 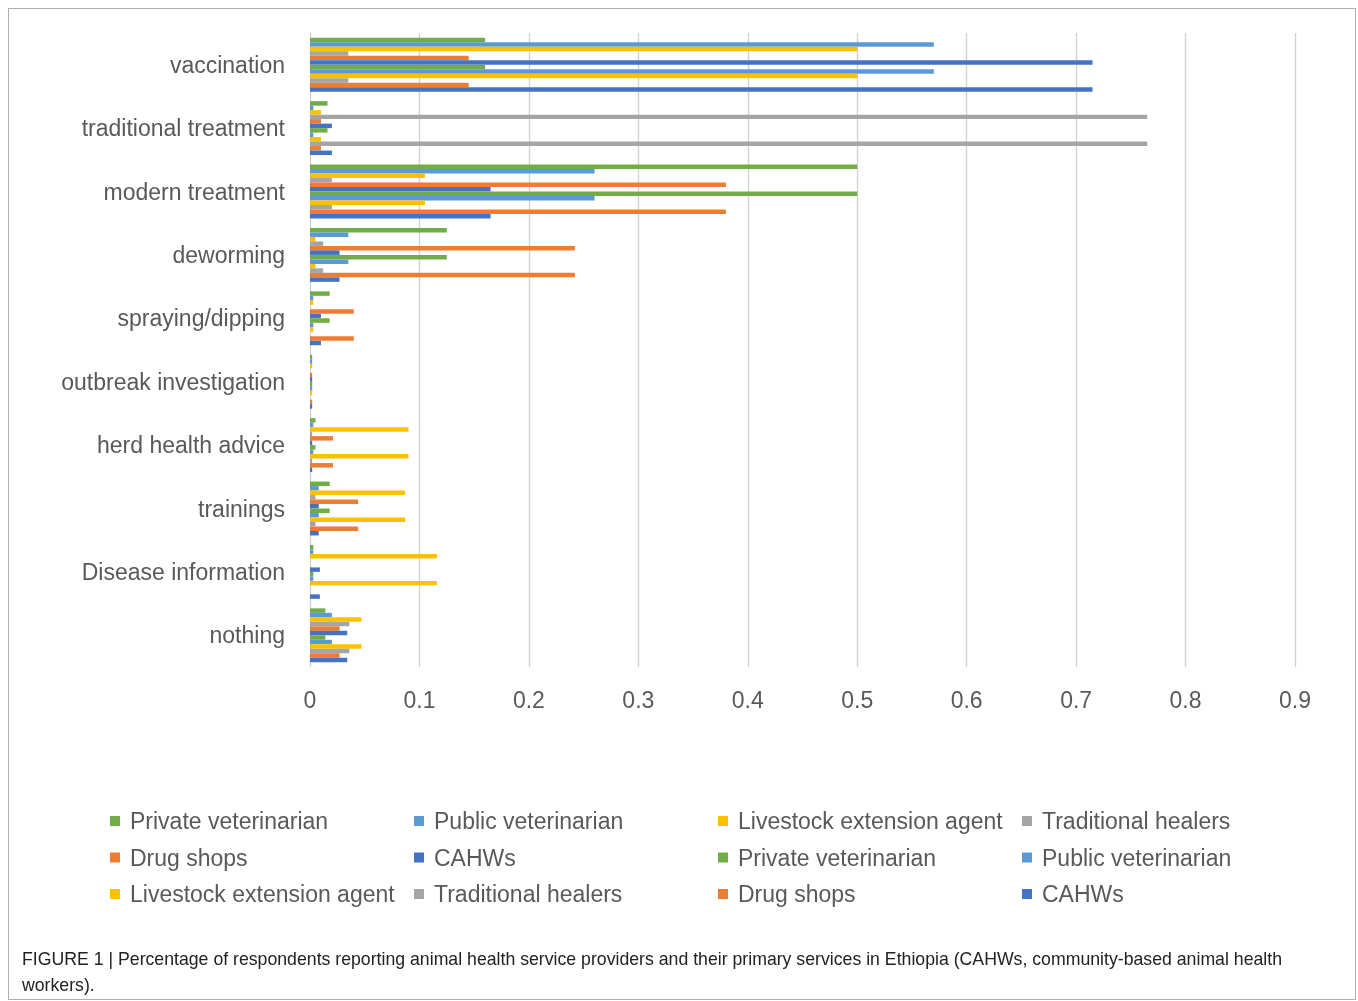 What do you see at coordinates (528, 699) in the screenshot?
I see `x-tick-label: 0.2` at bounding box center [528, 699].